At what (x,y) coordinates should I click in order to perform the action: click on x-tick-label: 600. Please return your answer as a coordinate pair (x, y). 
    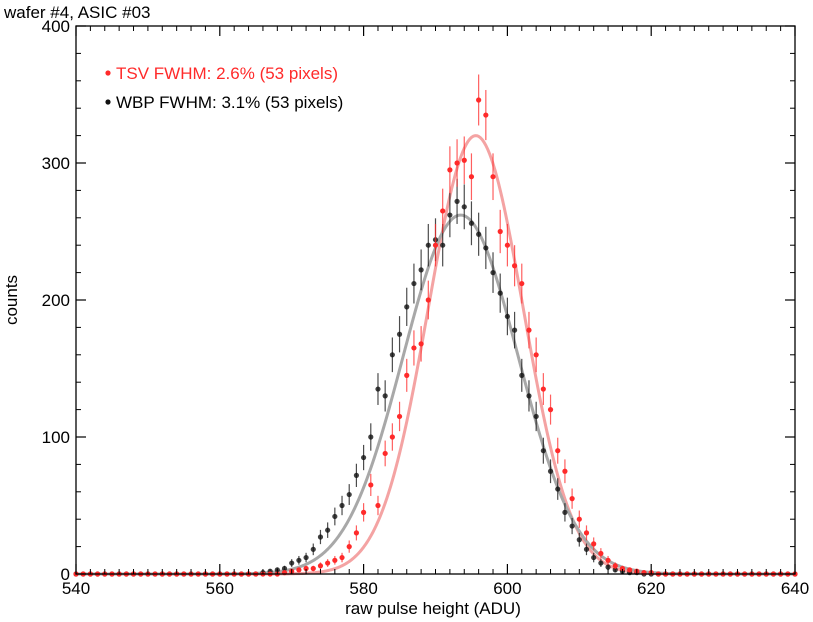
    Looking at the image, I should click on (507, 588).